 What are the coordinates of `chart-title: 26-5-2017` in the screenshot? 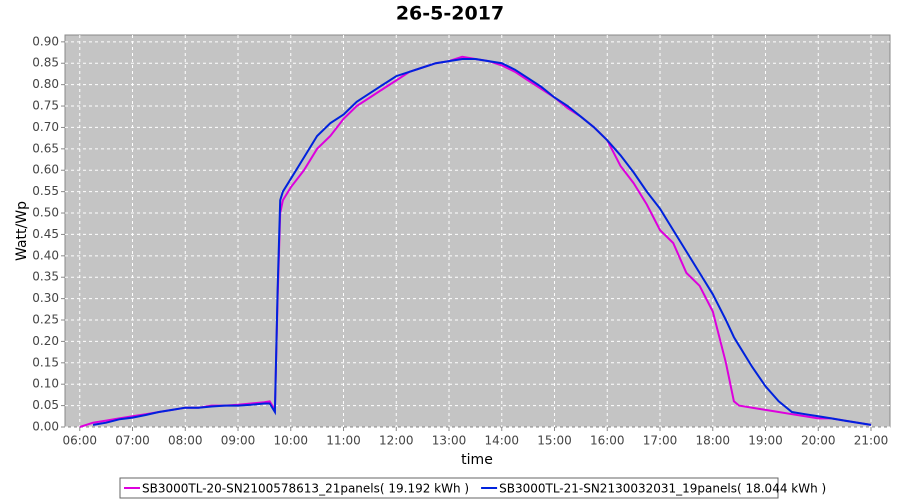 It's located at (450, 14).